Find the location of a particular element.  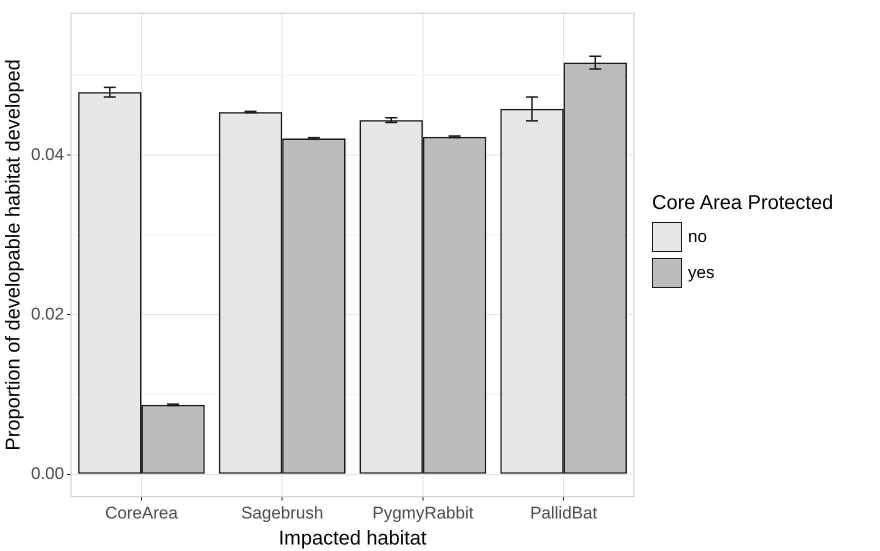

y-tick-label: 0.00 is located at coordinates (47, 473).